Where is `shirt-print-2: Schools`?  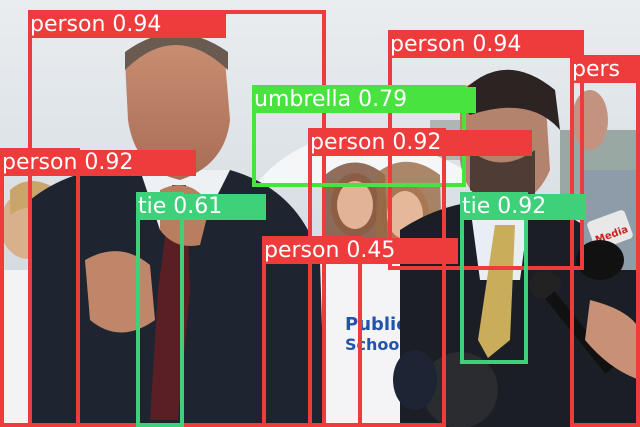
shirt-print-2: Schools is located at coordinates (379, 344).